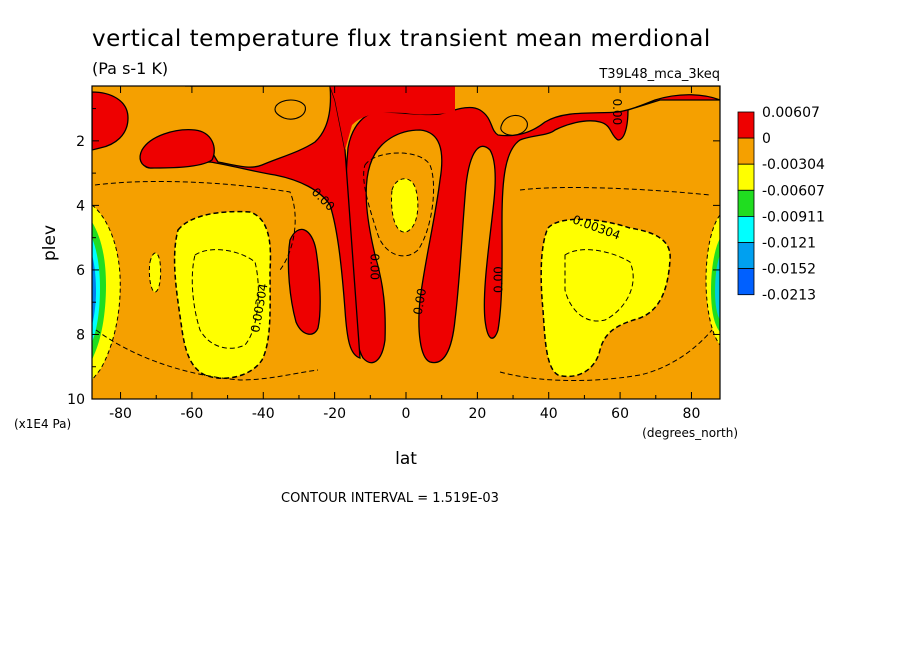  I want to click on y-tick-label: 10, so click(76, 400).